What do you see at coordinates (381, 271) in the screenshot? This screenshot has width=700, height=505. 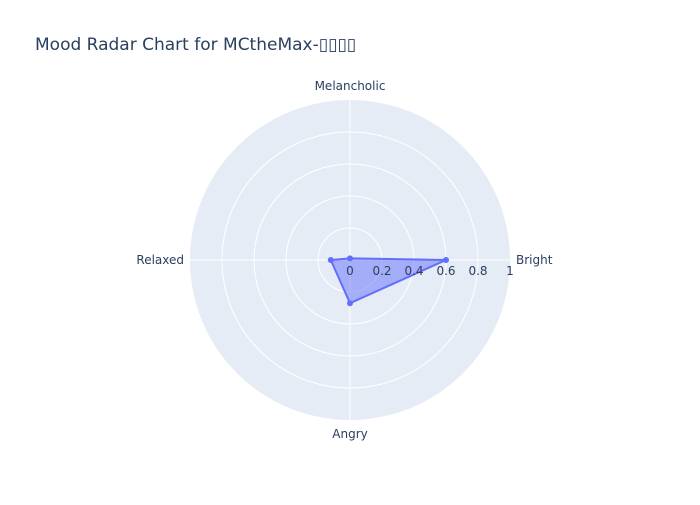 I see `radial-tick-label: 0.2` at bounding box center [381, 271].